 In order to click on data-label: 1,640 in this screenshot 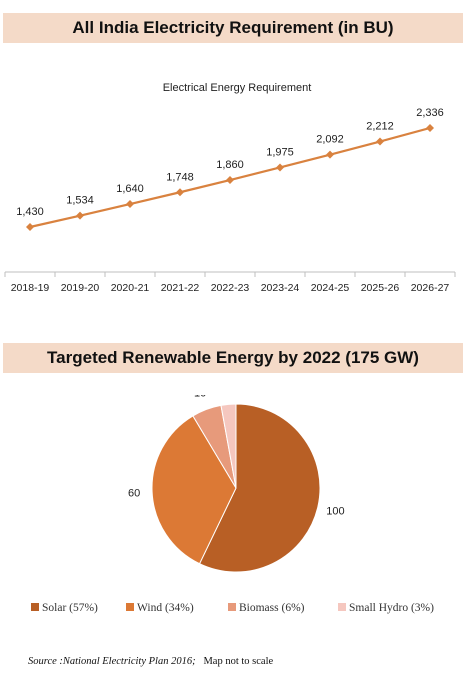, I will do `click(130, 189)`.